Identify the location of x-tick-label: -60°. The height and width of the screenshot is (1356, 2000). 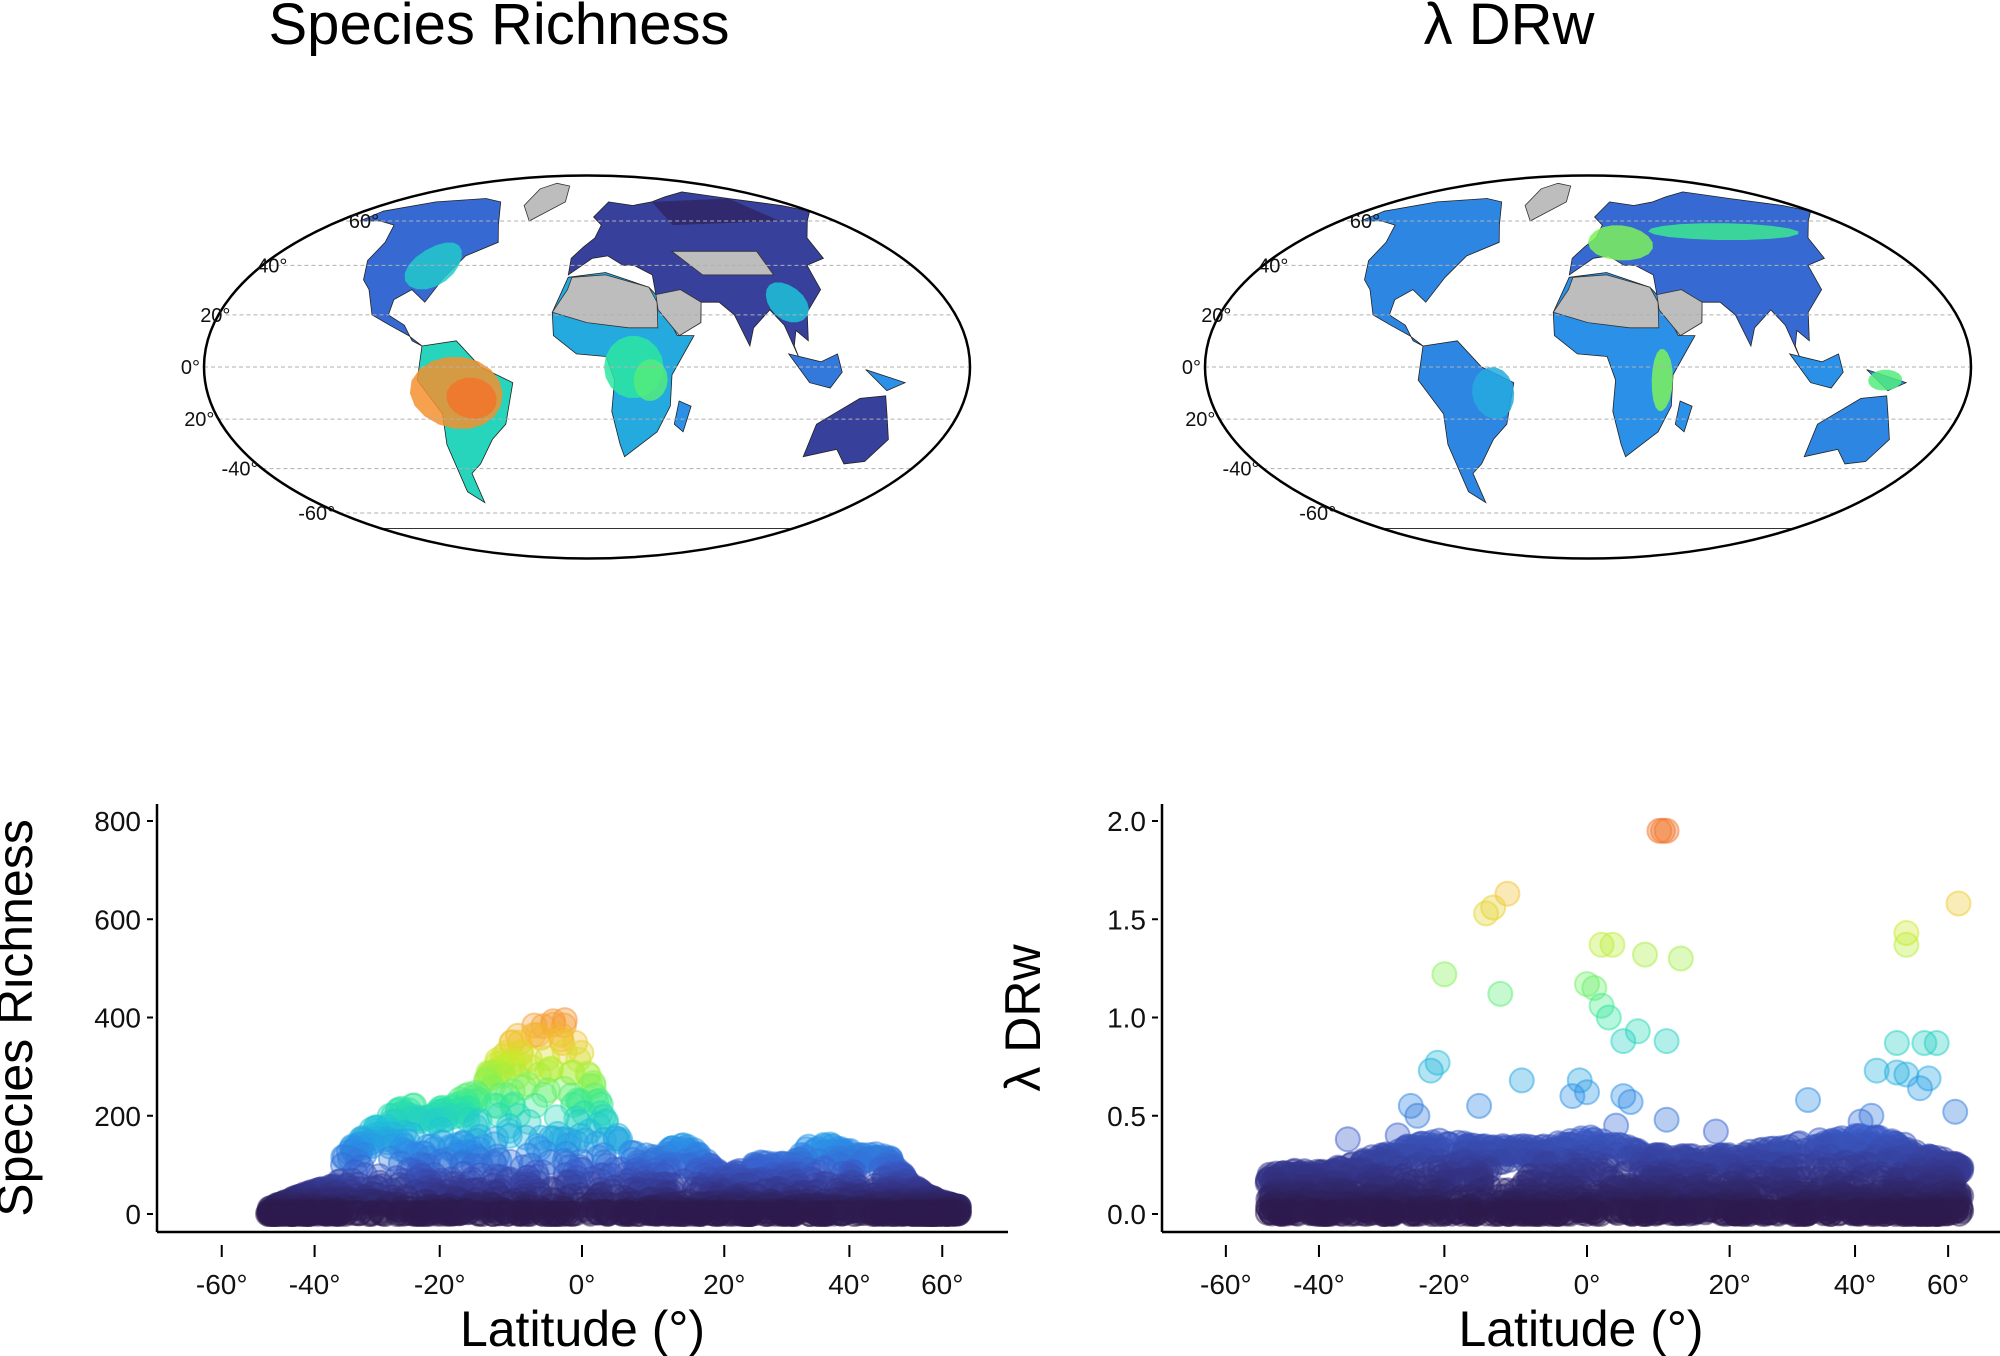
(1226, 1284).